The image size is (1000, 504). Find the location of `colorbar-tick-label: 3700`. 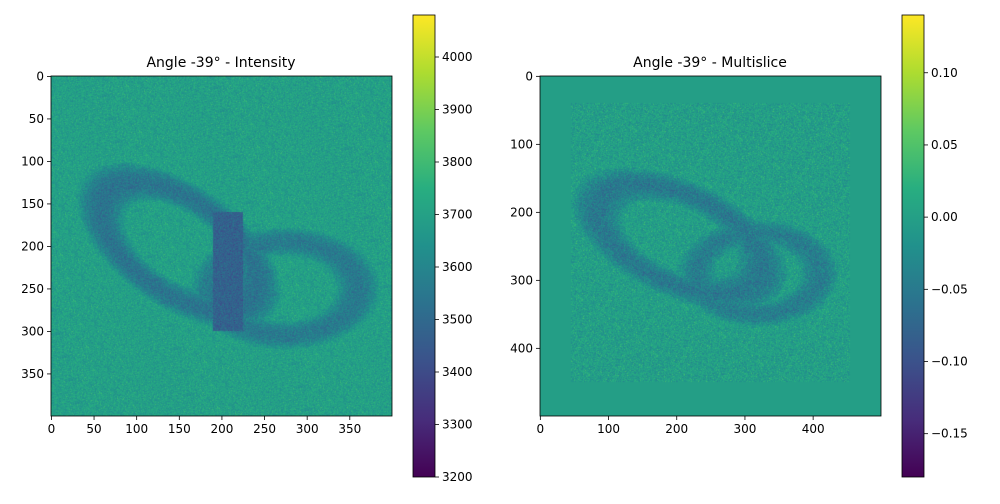

colorbar-tick-label: 3700 is located at coordinates (457, 215).